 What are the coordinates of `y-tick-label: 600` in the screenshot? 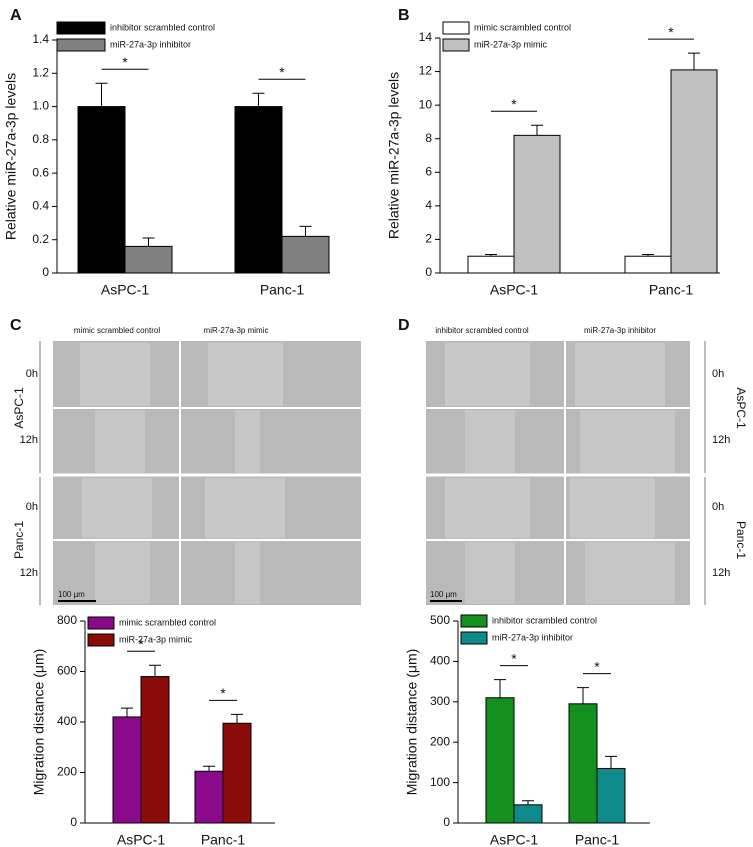 It's located at (67, 671).